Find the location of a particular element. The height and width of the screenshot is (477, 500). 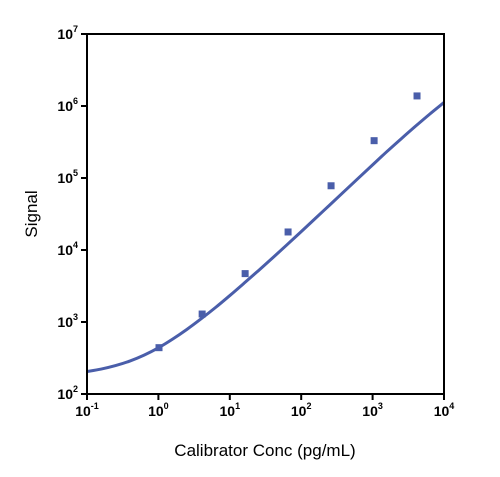

y-tick-label: 10³ is located at coordinates (67, 321).